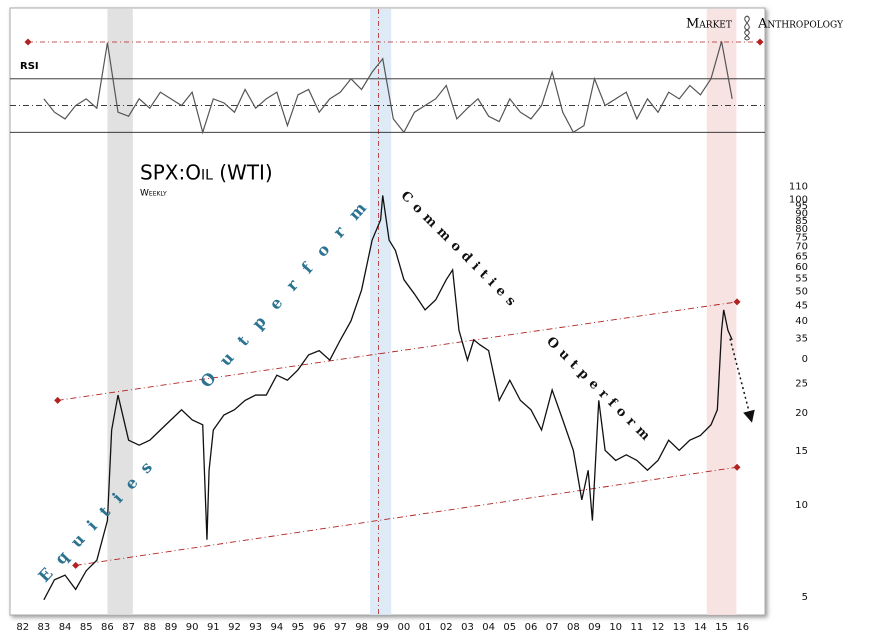 This screenshot has height=644, width=895. Describe the element at coordinates (128, 627) in the screenshot. I see `x-tick-label: 87` at that location.